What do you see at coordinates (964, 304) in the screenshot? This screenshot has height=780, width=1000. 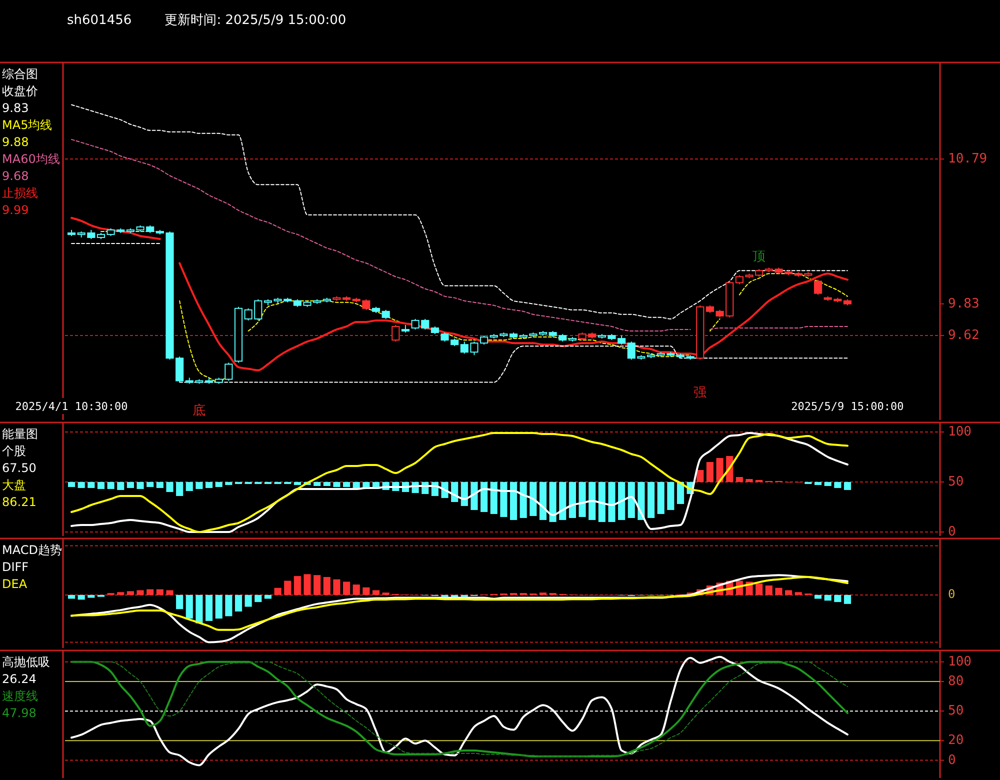 I see `y-tick-label: 9.83` at bounding box center [964, 304].